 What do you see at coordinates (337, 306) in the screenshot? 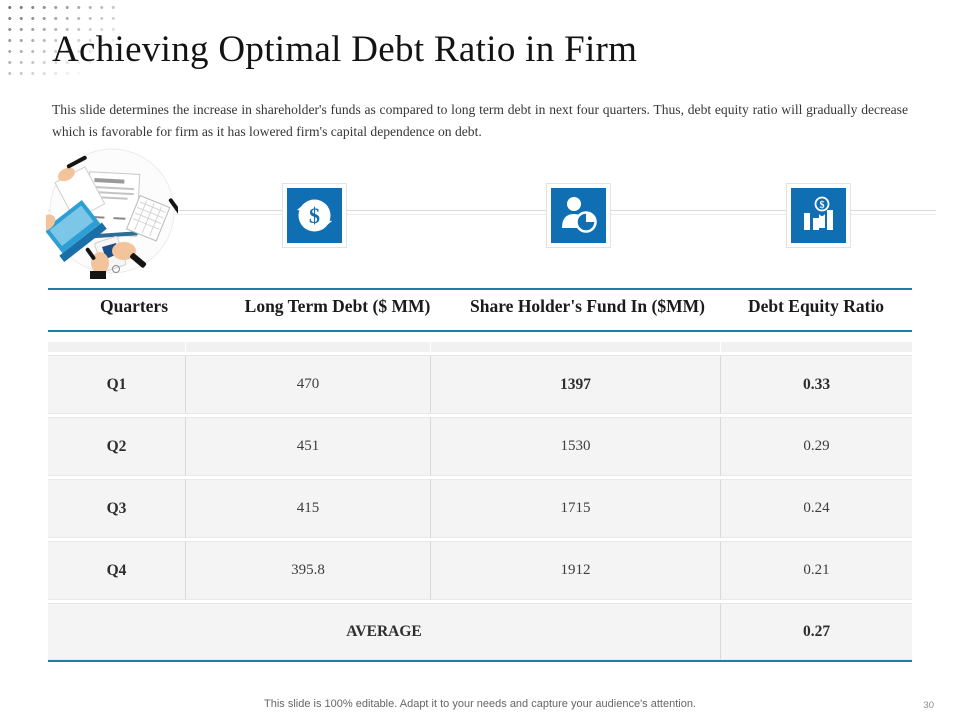
I see `header-long-term-debt: Long Term Debt ($ MM)` at bounding box center [337, 306].